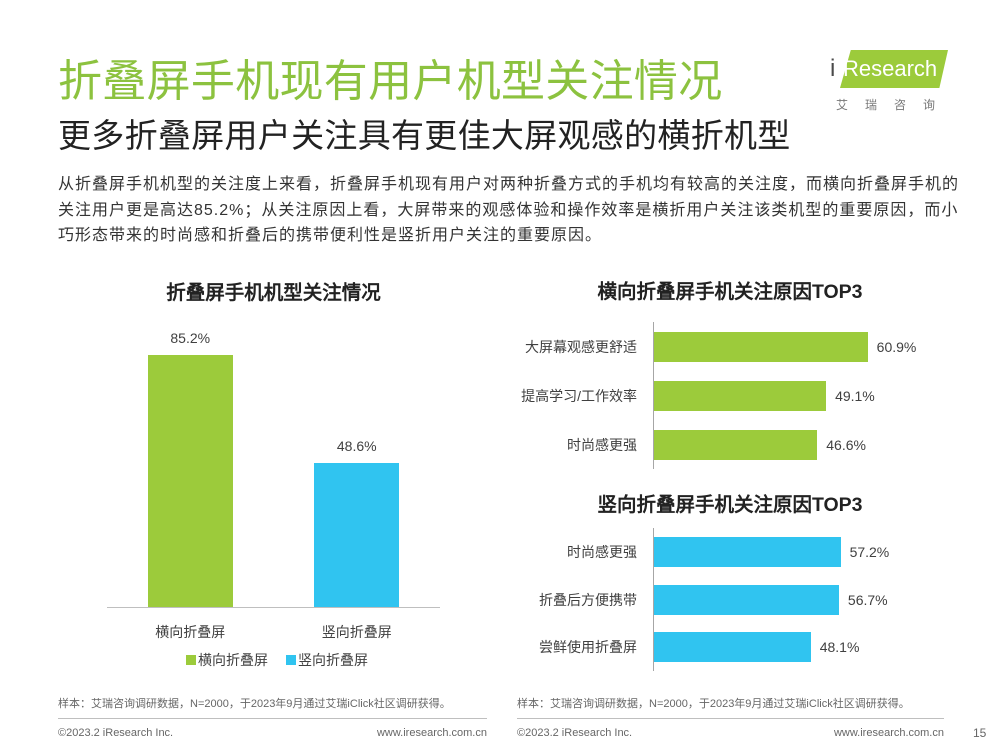 The width and height of the screenshot is (1000, 750). What do you see at coordinates (896, 346) in the screenshot?
I see `data-label-landscape-reasons-1: 60.9%` at bounding box center [896, 346].